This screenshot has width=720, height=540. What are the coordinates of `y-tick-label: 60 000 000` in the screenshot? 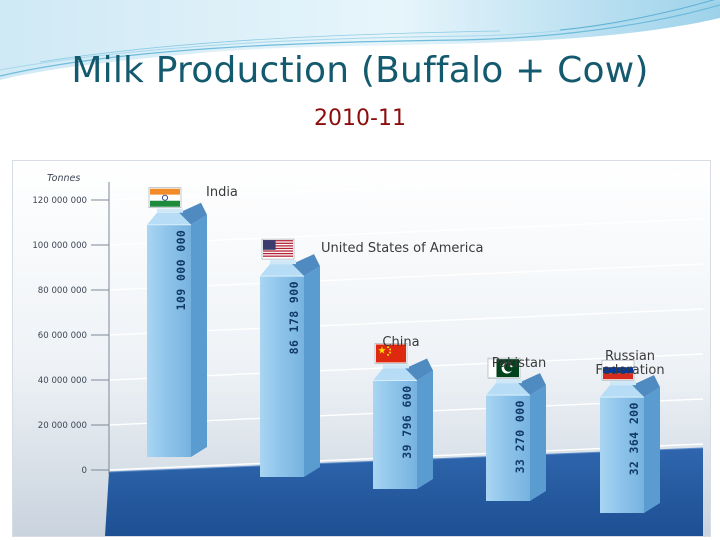 It's located at (62, 336).